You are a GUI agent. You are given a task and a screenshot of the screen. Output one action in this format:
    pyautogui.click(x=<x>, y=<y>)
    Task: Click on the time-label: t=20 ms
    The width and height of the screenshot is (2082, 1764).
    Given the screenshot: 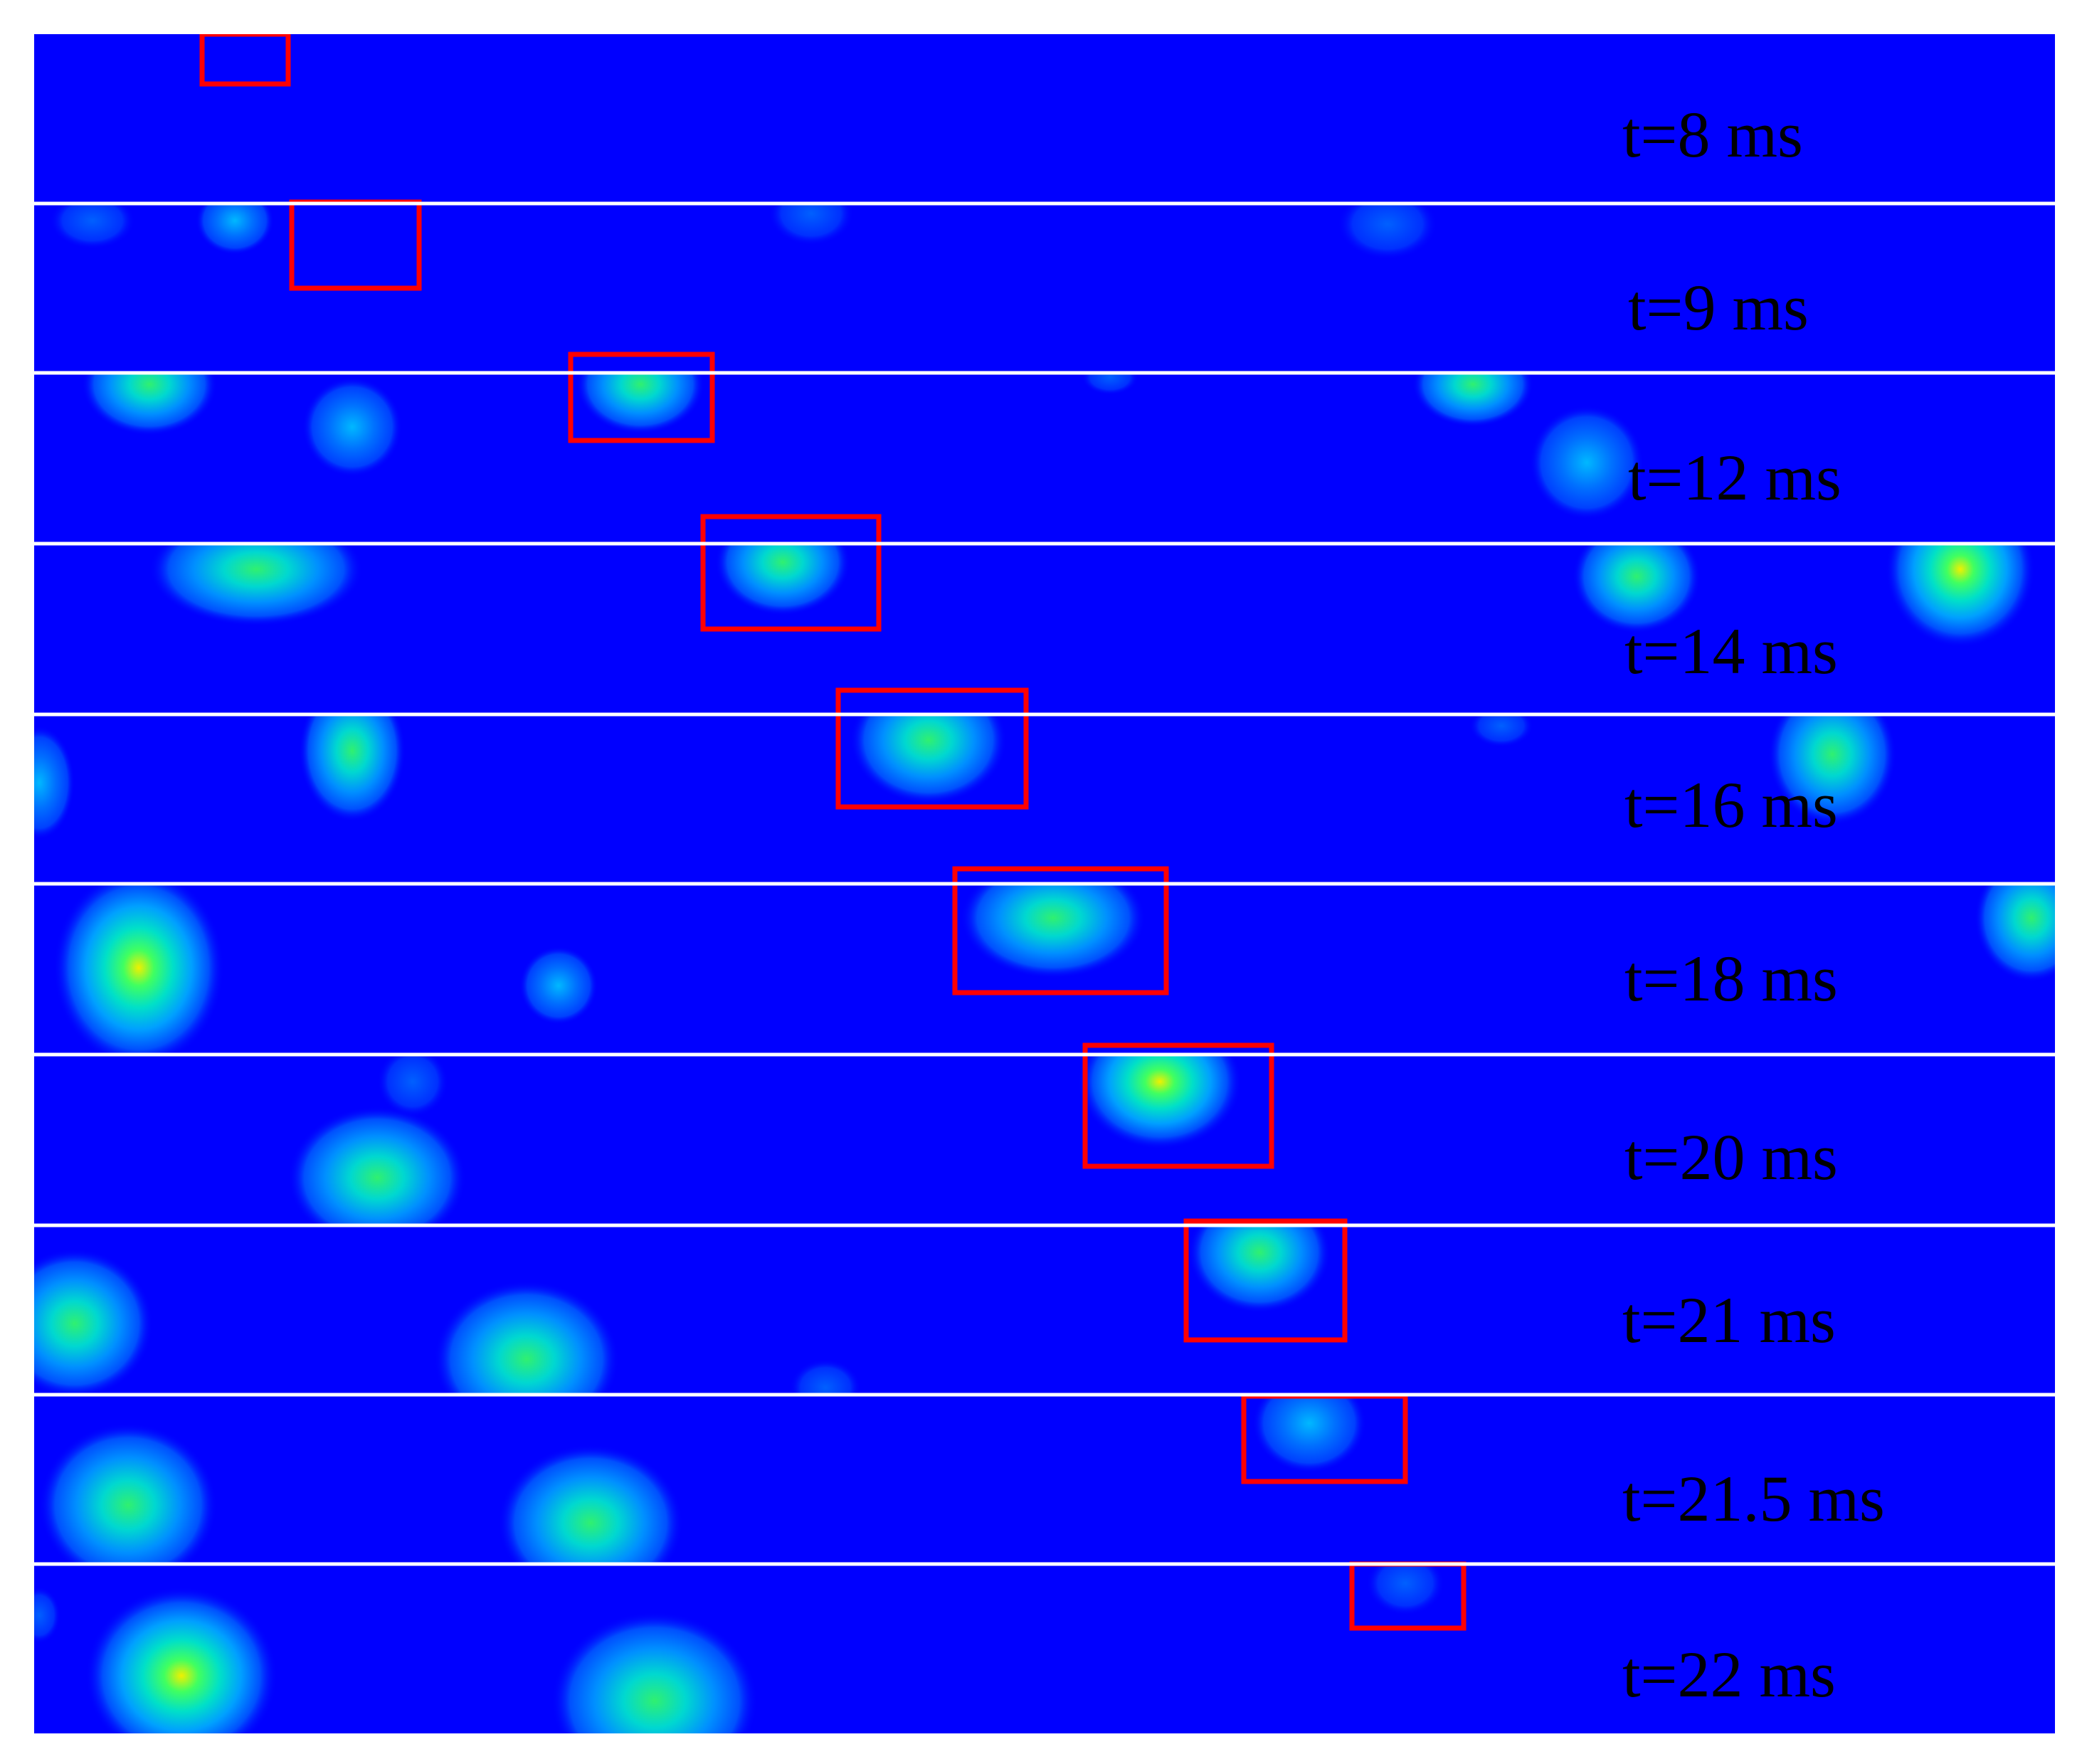 What is the action you would take?
    pyautogui.click(x=1731, y=1157)
    